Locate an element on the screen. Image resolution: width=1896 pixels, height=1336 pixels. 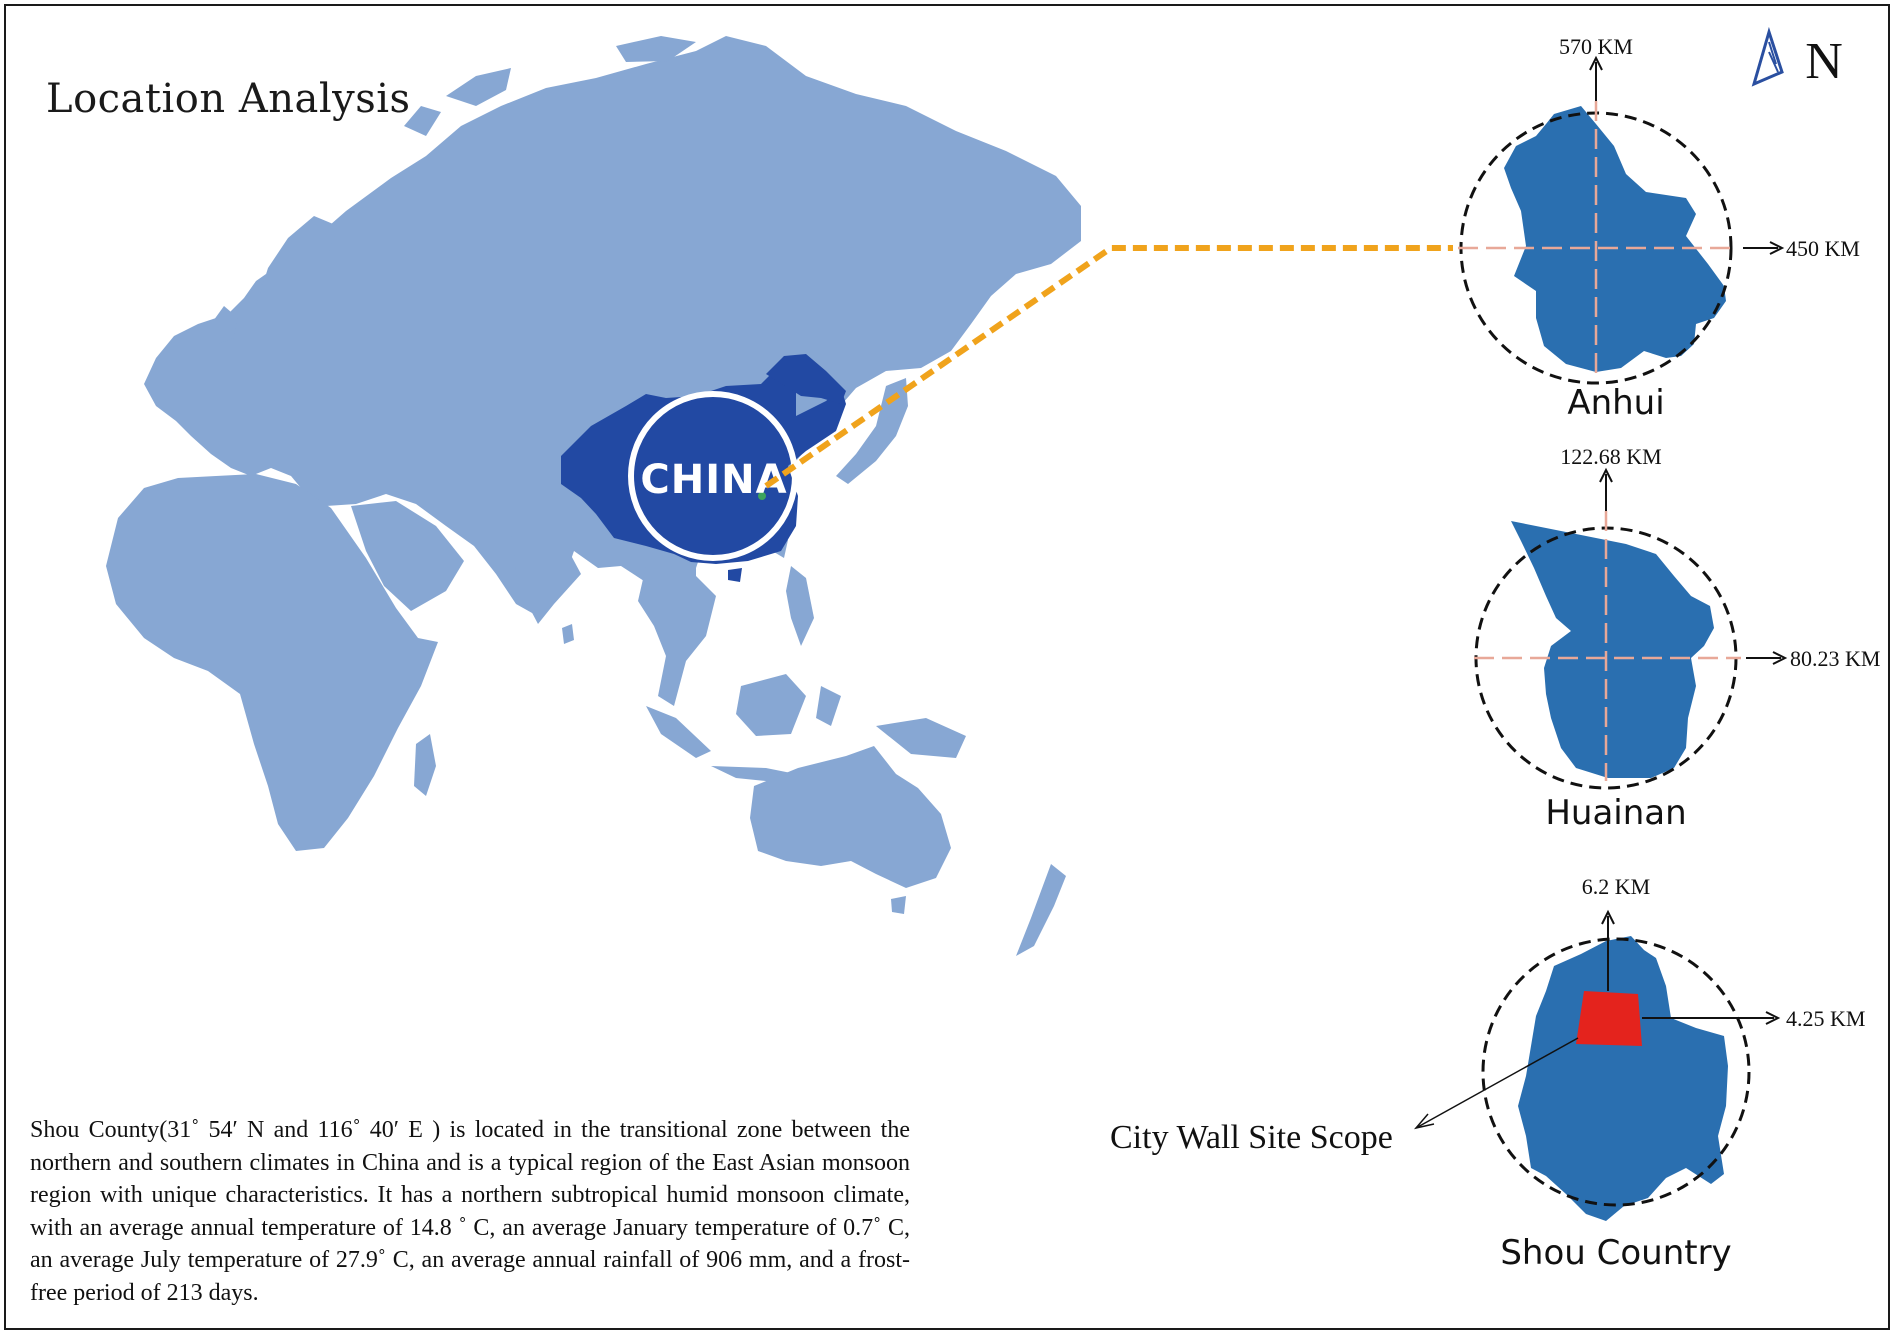
anhui-ns-arrowhead is located at coordinates (1596, 63).